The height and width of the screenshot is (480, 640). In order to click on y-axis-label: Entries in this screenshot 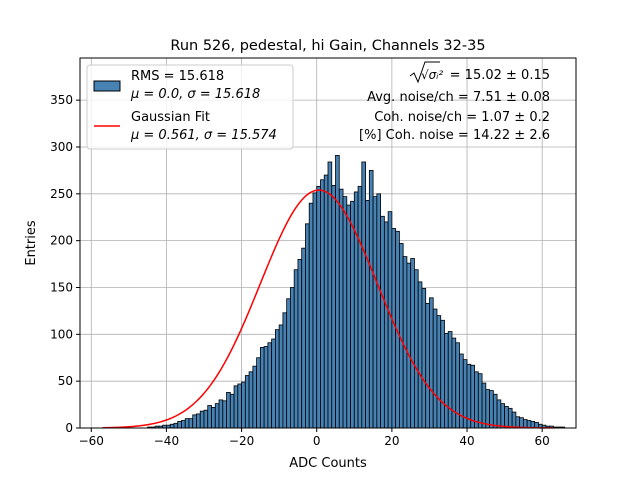, I will do `click(31, 243)`.